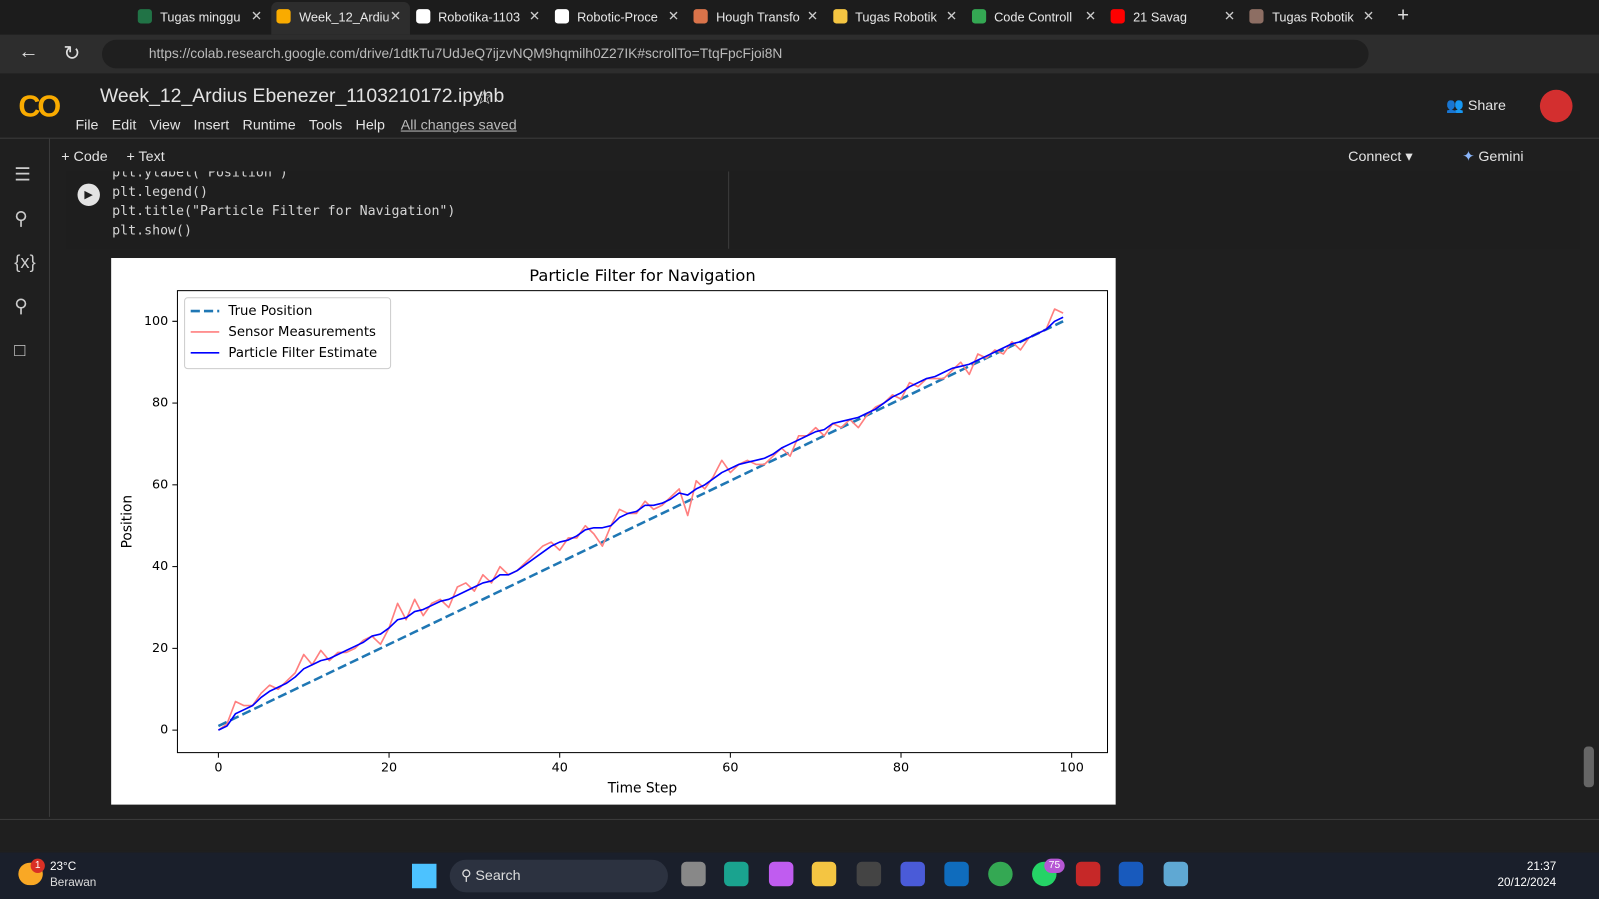  What do you see at coordinates (160, 566) in the screenshot?
I see `y-tick-label: 40` at bounding box center [160, 566].